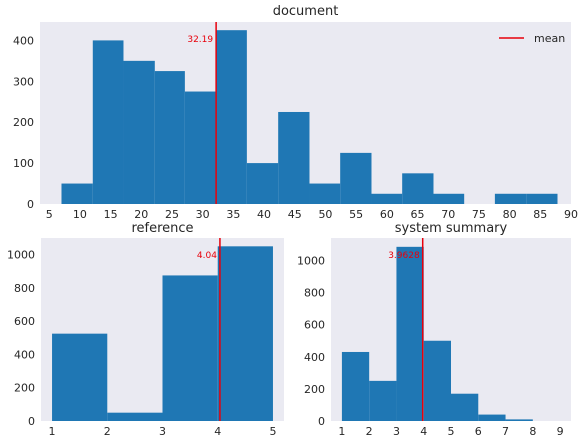 The width and height of the screenshot is (584, 441). What do you see at coordinates (141, 214) in the screenshot?
I see `x-tick-label: 20` at bounding box center [141, 214].